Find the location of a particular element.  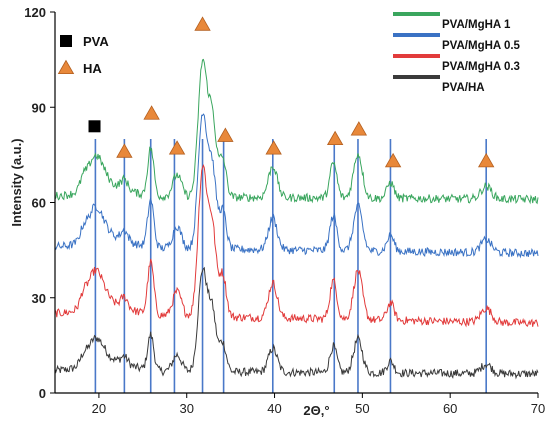

legend-label: PVA/MgHA 0.5 is located at coordinates (481, 46).